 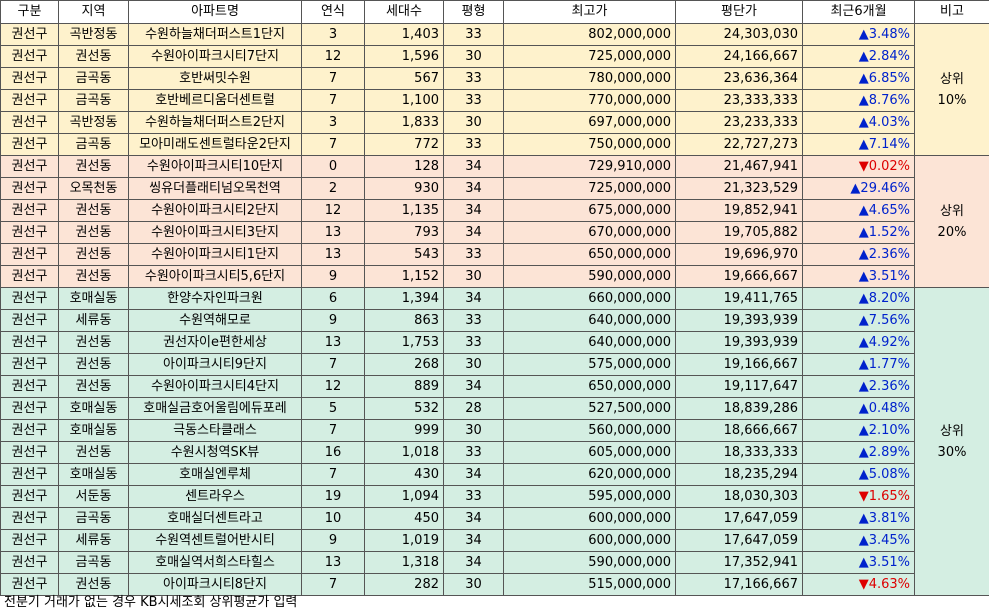 What do you see at coordinates (739, 562) in the screenshot?
I see `price-per-pyeong-cell: 17,352,941` at bounding box center [739, 562].